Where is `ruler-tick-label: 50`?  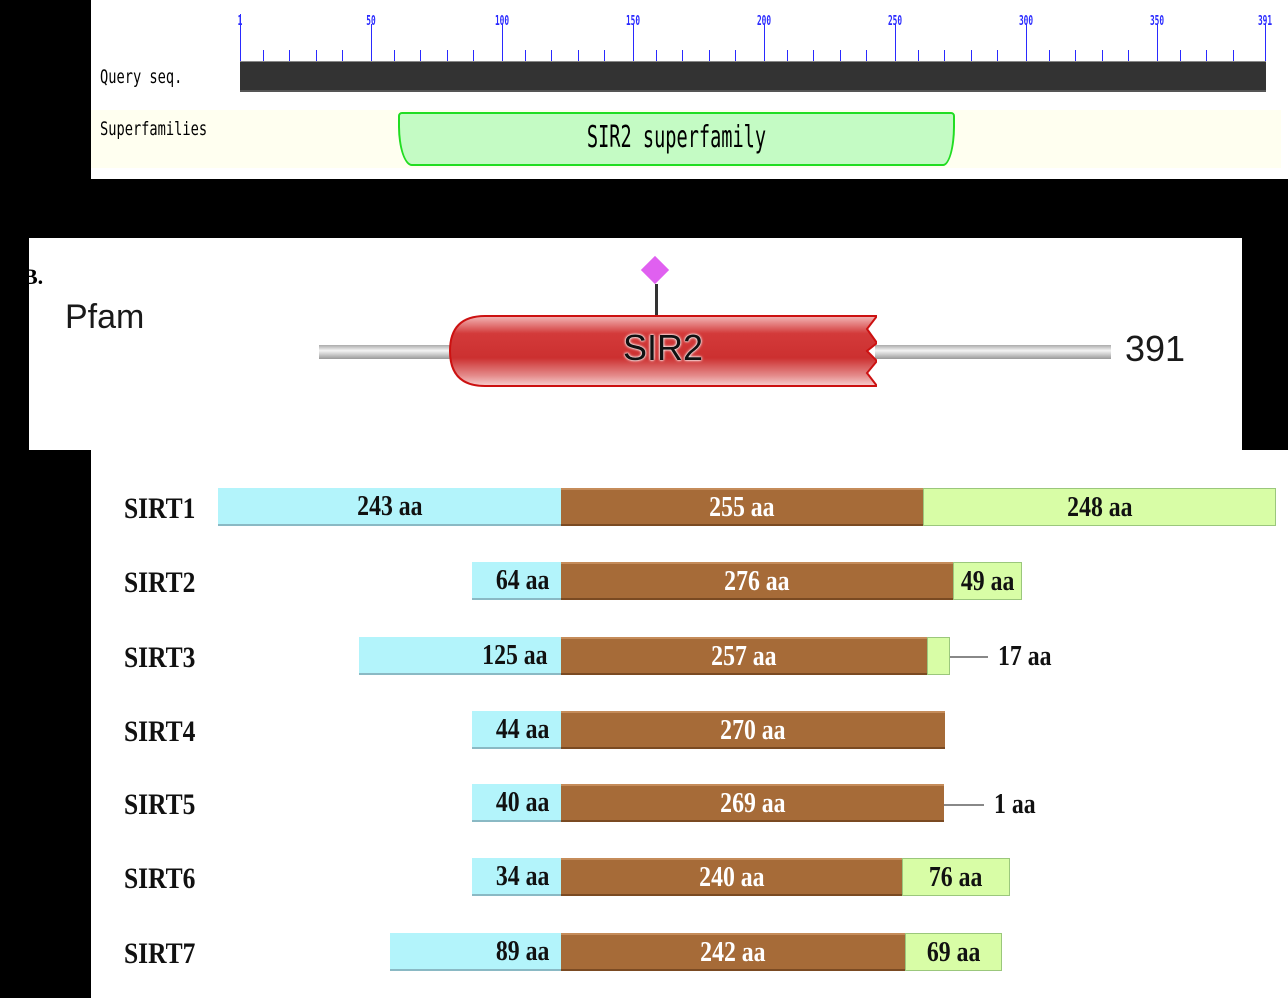
ruler-tick-label: 50 is located at coordinates (371, 21).